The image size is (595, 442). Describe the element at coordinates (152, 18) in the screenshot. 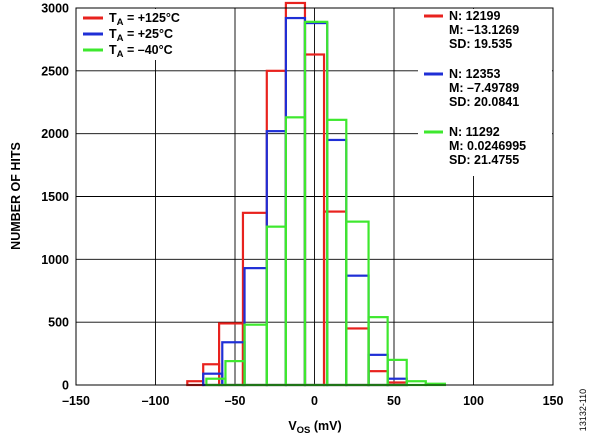

I see `legend-label-text: = +125°C` at that location.